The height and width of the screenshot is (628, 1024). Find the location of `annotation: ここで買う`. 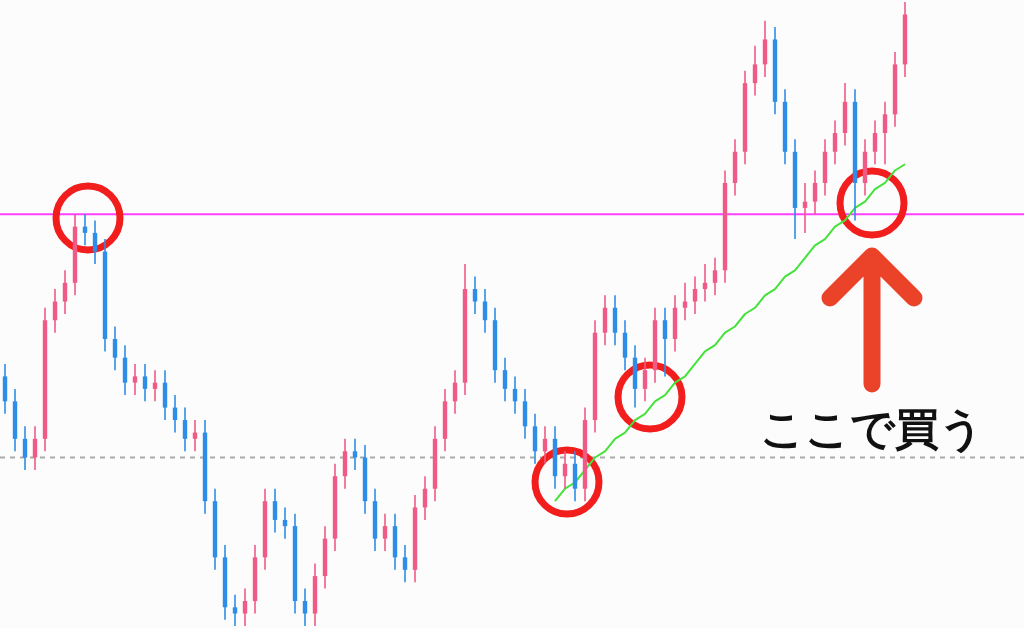

annotation: ここで買う is located at coordinates (872, 428).